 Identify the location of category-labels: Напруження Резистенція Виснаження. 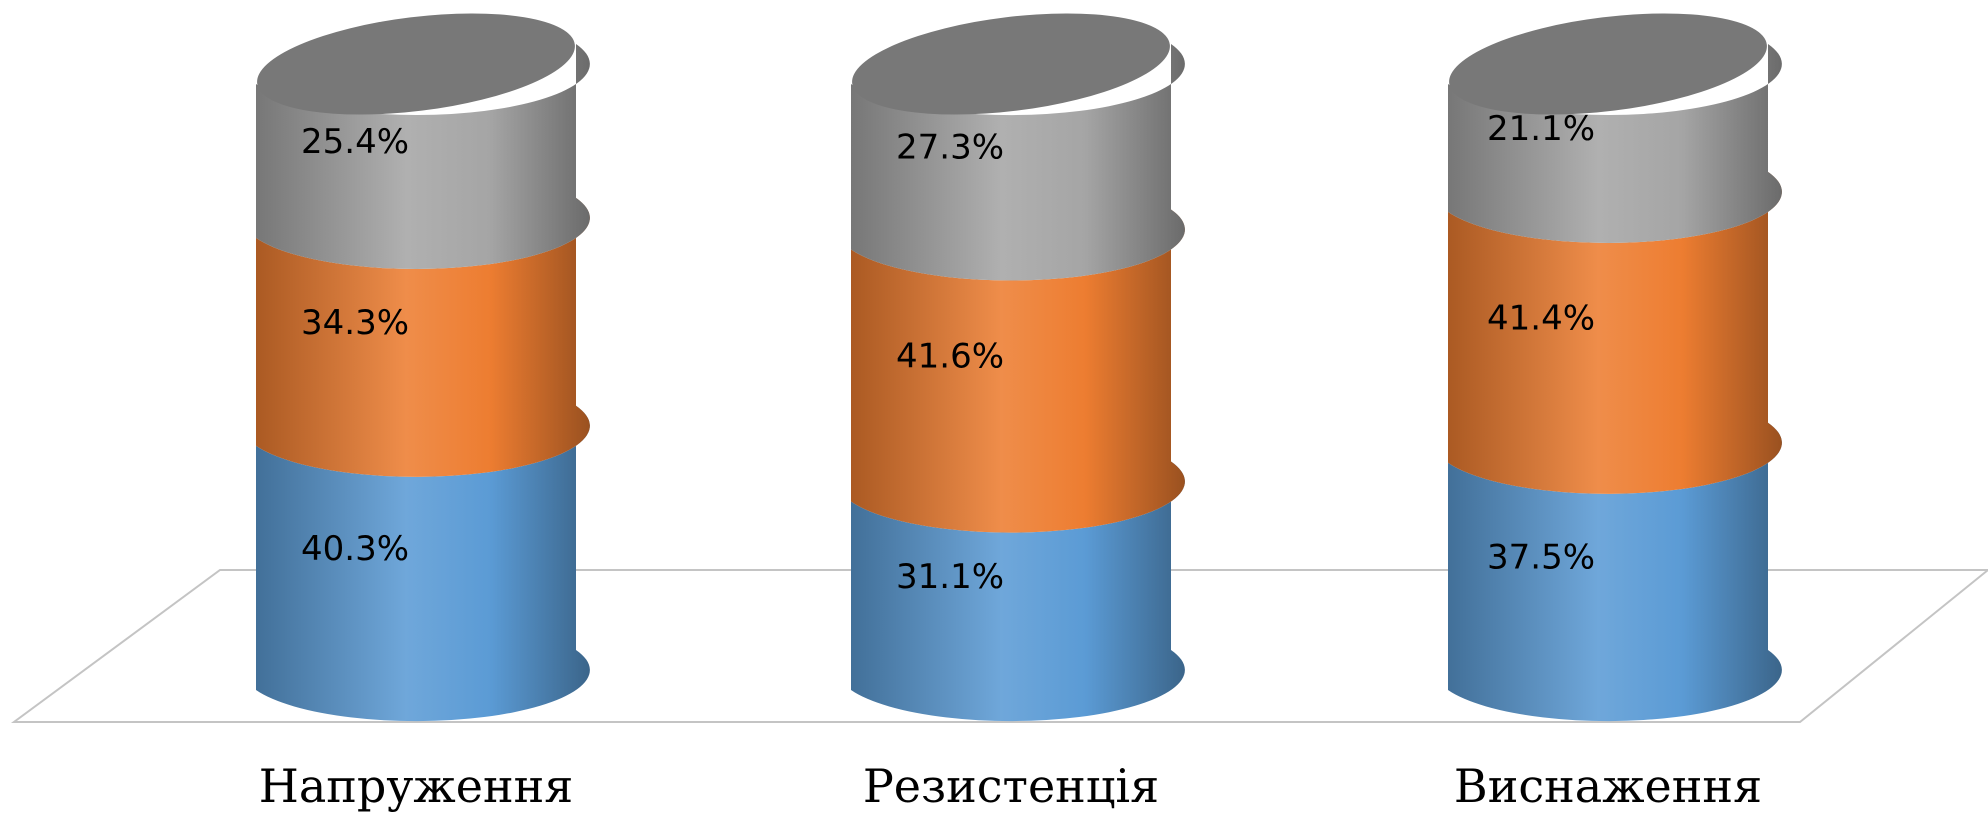
(1010, 786).